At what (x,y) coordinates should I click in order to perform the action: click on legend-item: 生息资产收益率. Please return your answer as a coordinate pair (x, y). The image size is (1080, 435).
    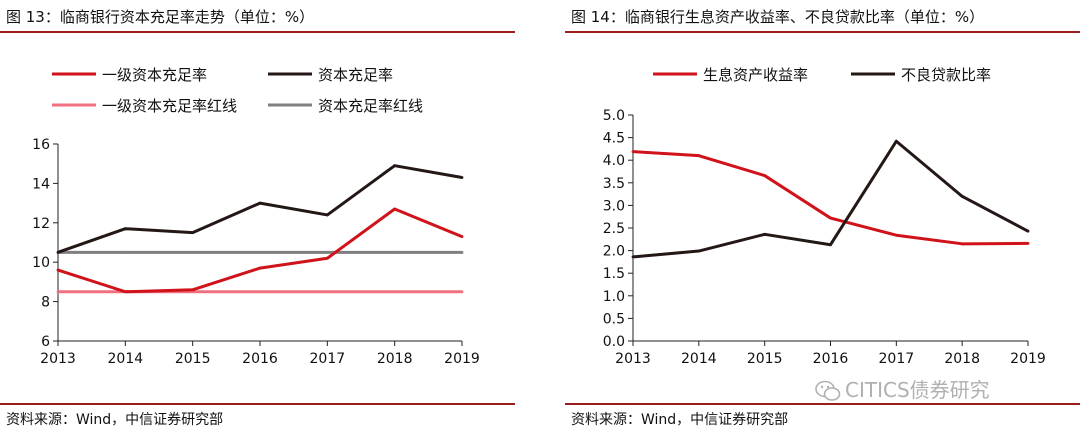
    Looking at the image, I should click on (730, 75).